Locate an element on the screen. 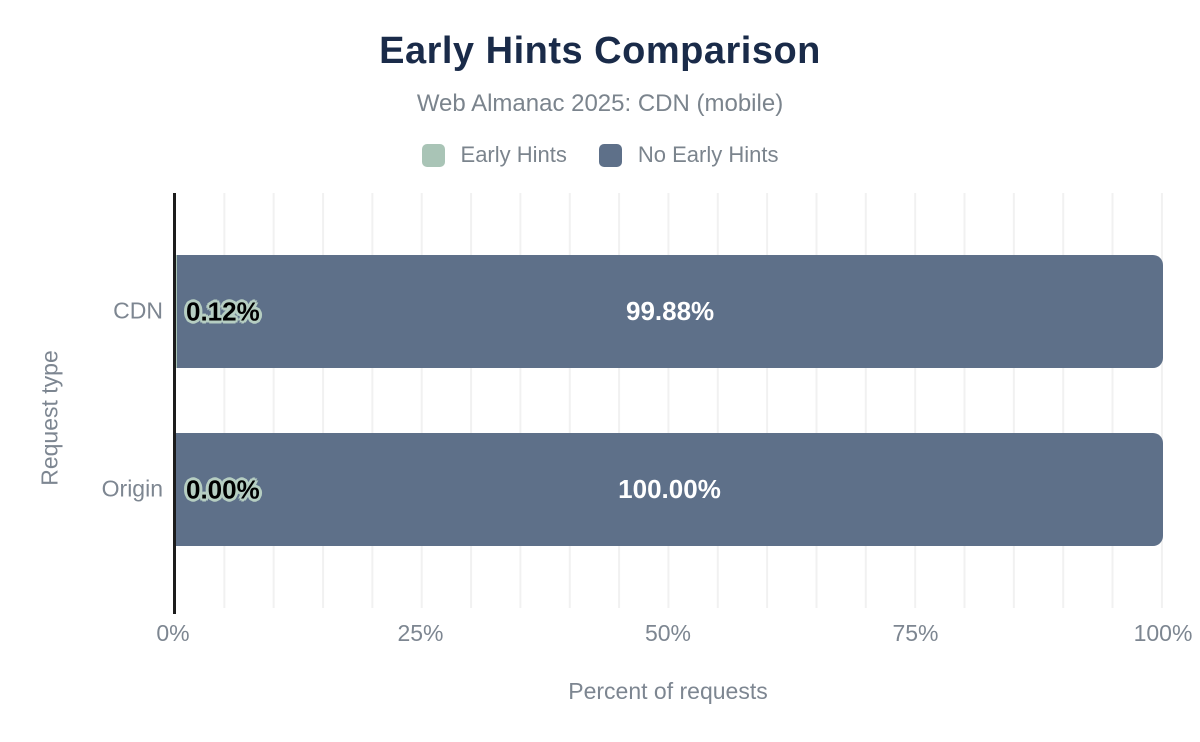 The image size is (1200, 742). y-axis-title: Request type is located at coordinates (49, 418).